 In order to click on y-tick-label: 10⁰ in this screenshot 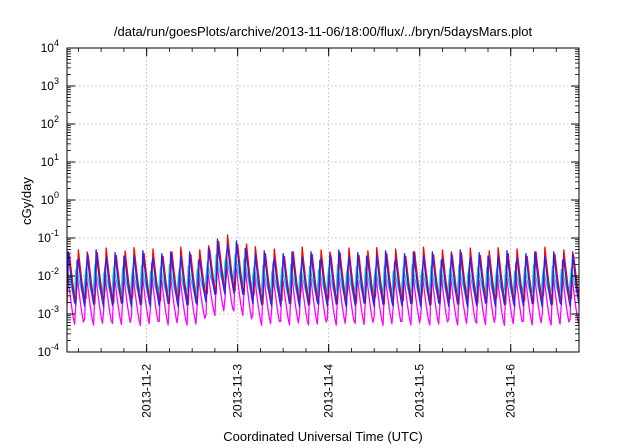, I will do `click(50, 198)`.